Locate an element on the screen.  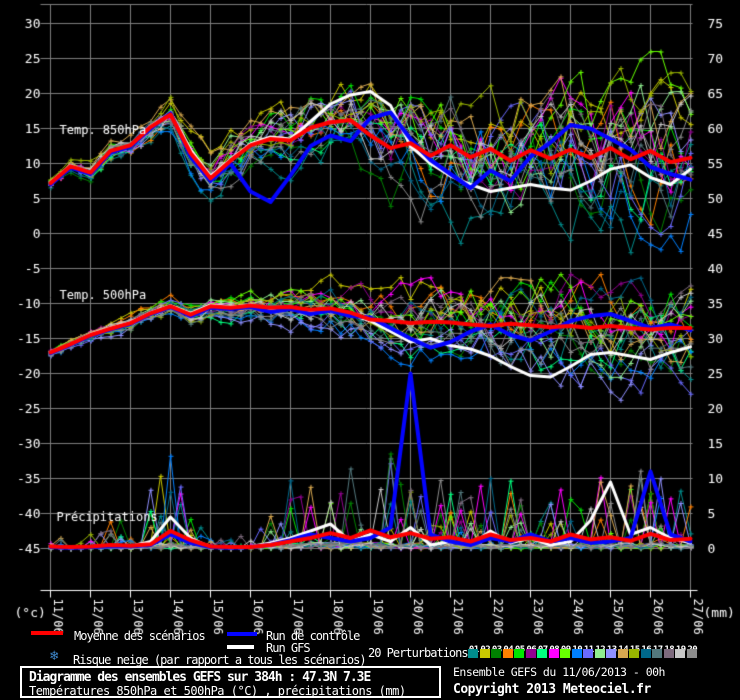
perturbation-swatches-row is located at coordinates (583, 653).